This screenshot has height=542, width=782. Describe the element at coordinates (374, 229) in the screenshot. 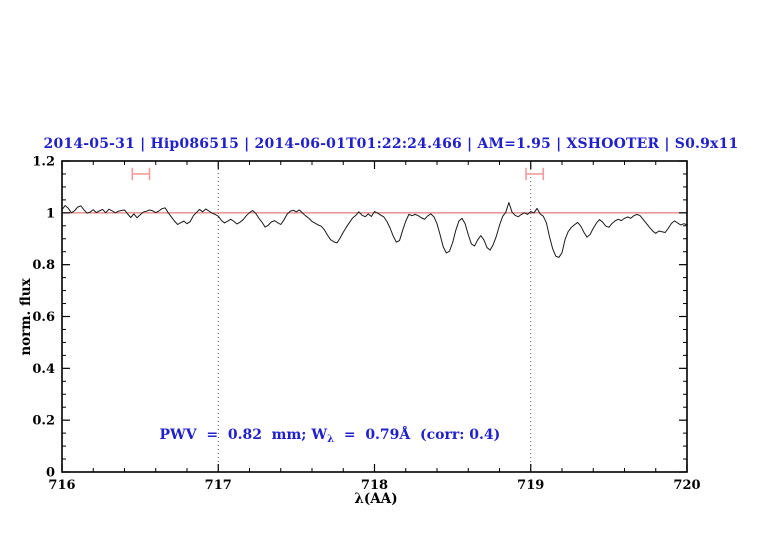

I see `spectrum-line` at that location.